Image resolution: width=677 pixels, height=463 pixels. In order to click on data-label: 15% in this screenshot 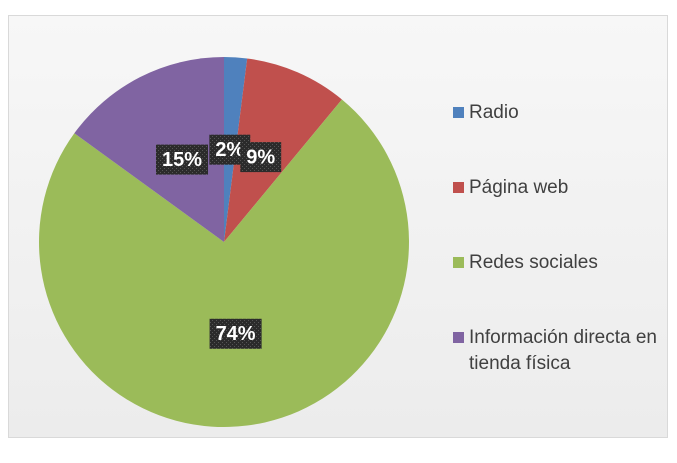, I will do `click(182, 159)`.